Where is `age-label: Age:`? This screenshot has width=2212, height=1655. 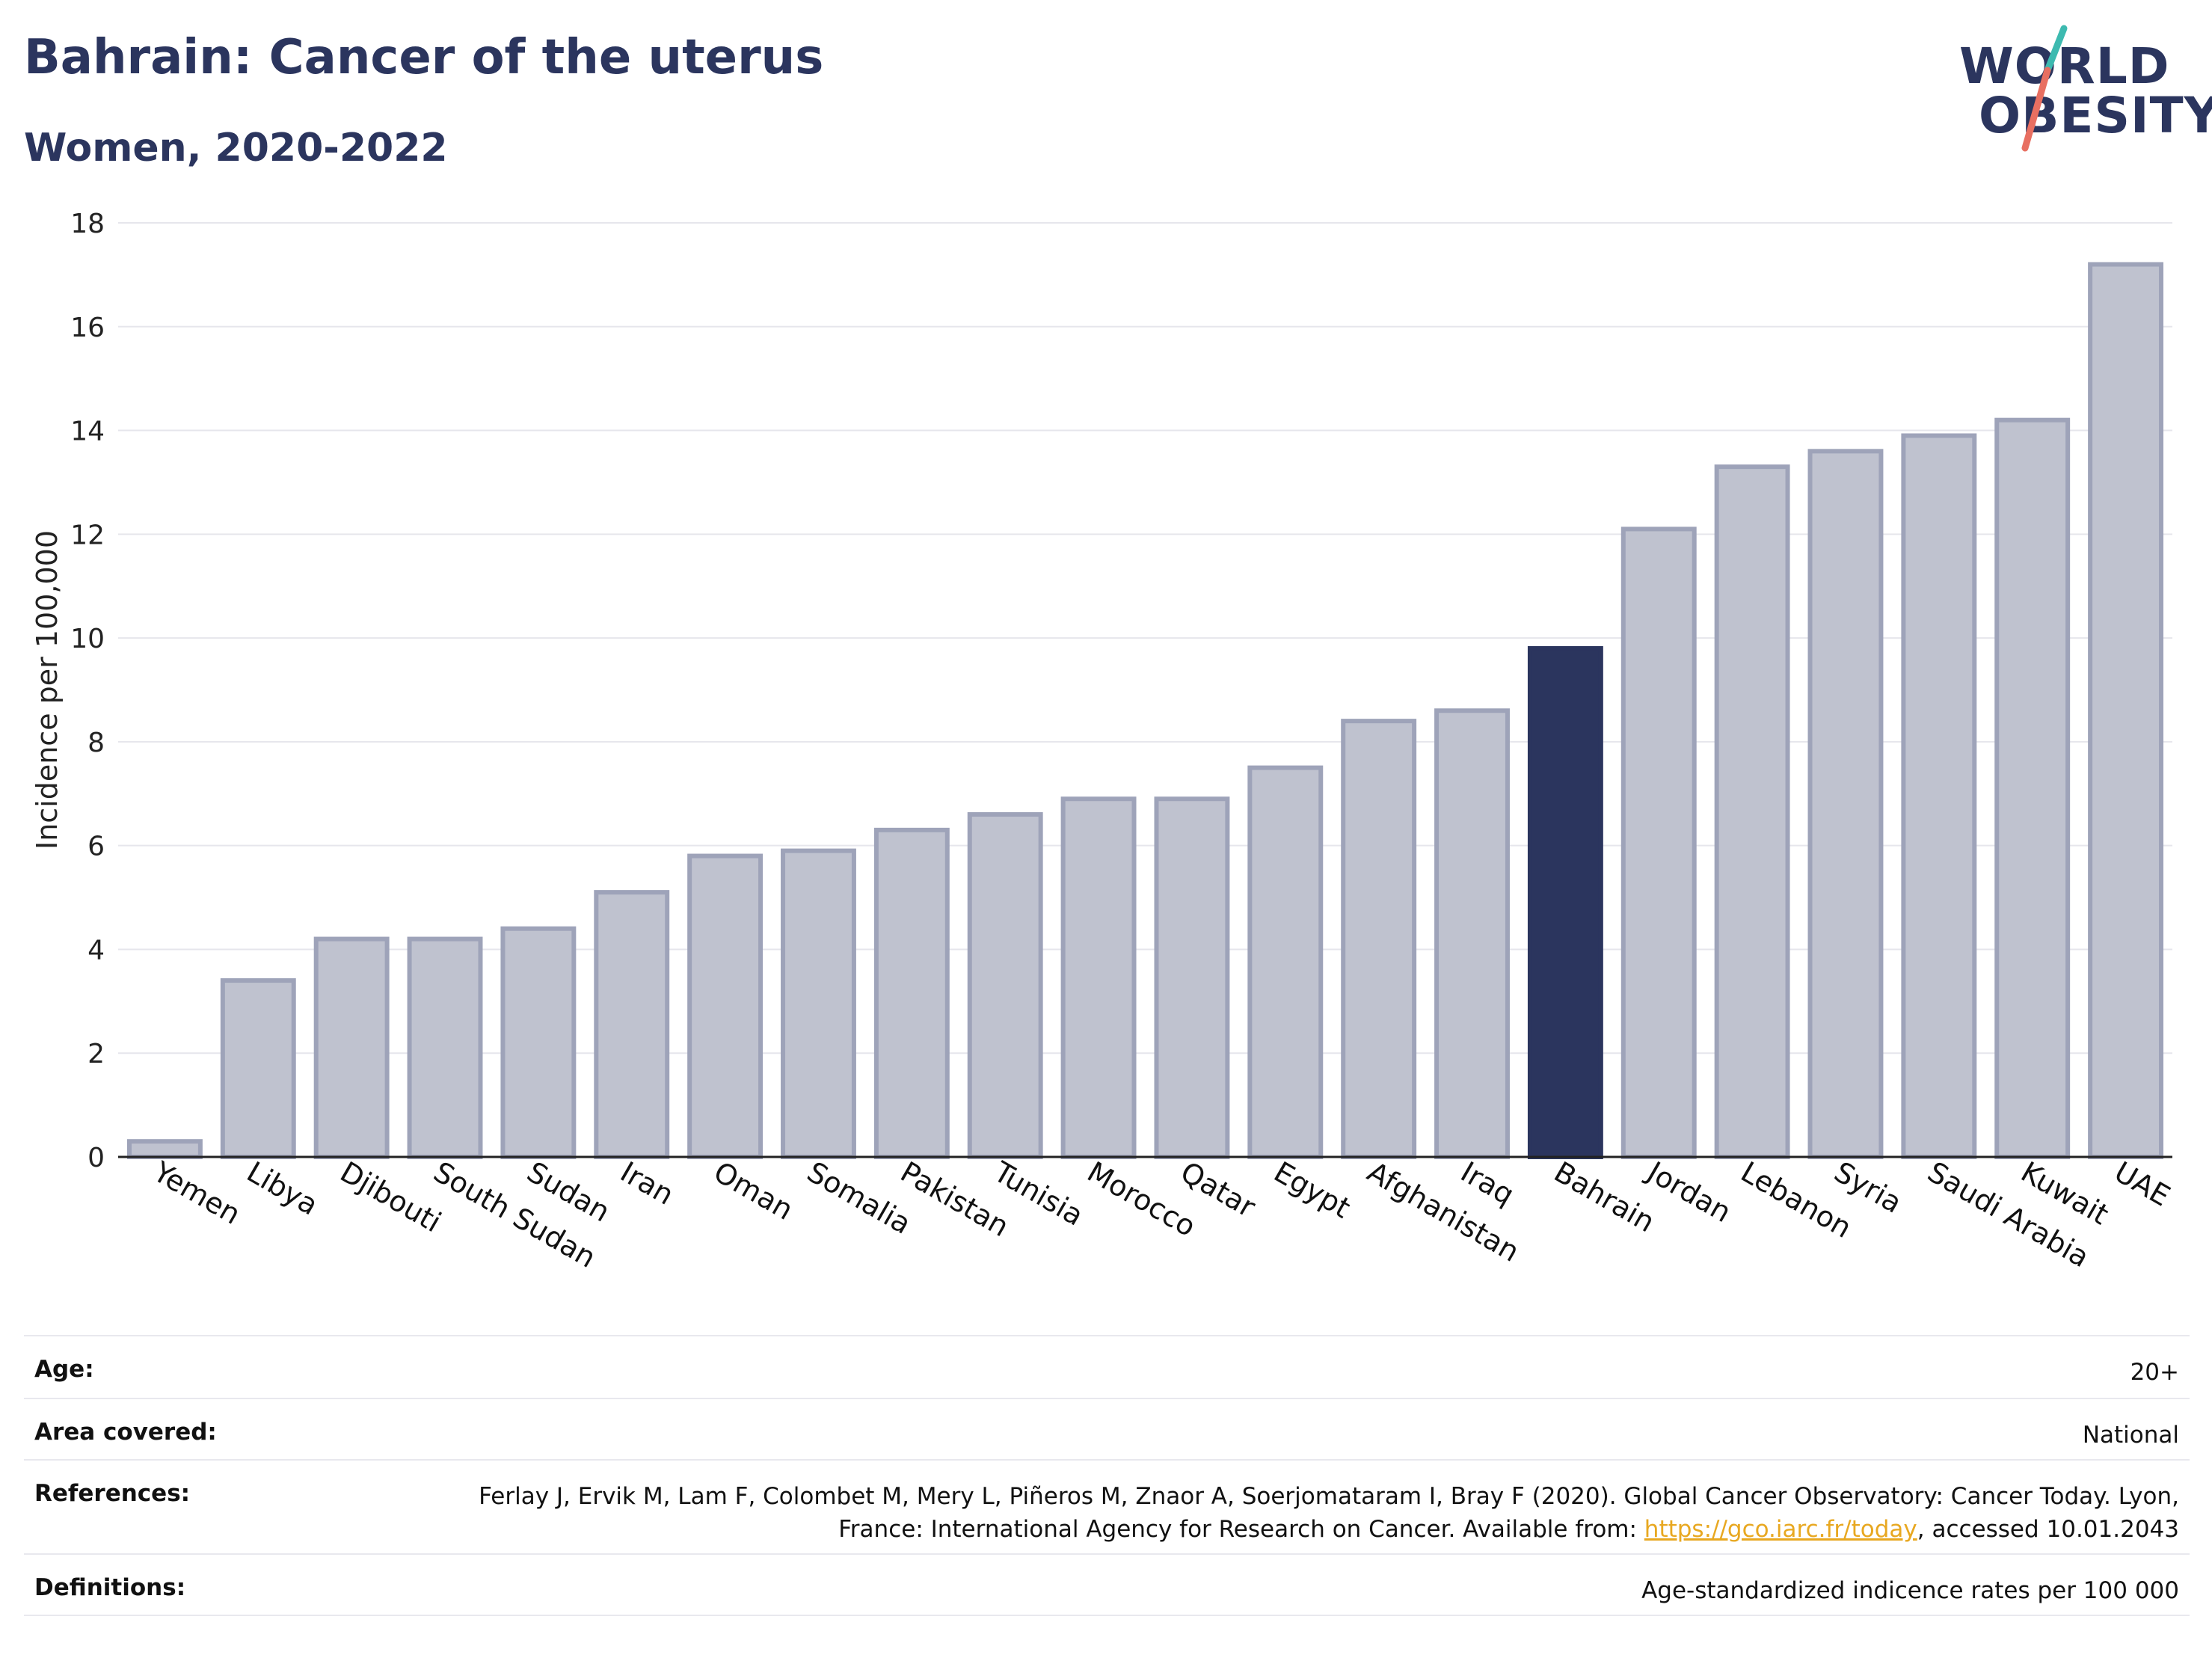
age-label: Age: is located at coordinates (64, 1369).